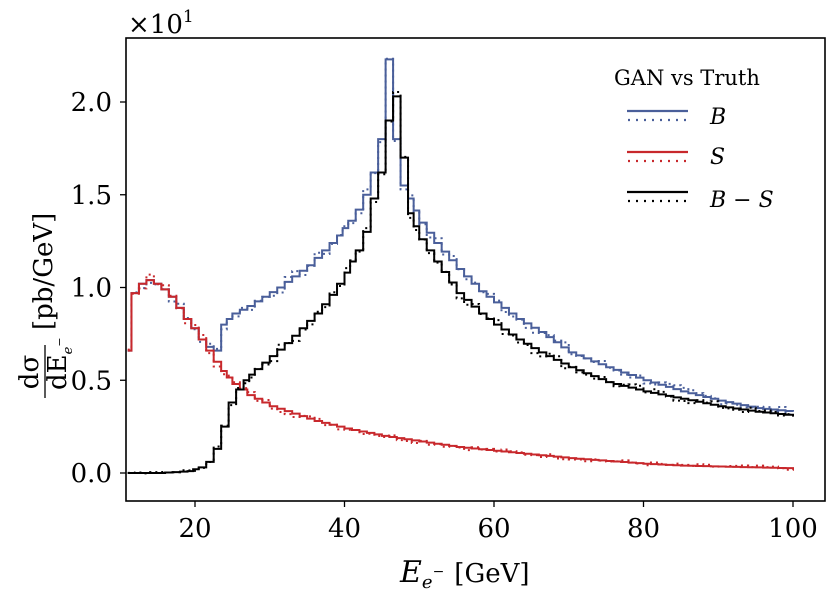 The height and width of the screenshot is (602, 839). What do you see at coordinates (717, 117) in the screenshot?
I see `legend-label-b: B` at bounding box center [717, 117].